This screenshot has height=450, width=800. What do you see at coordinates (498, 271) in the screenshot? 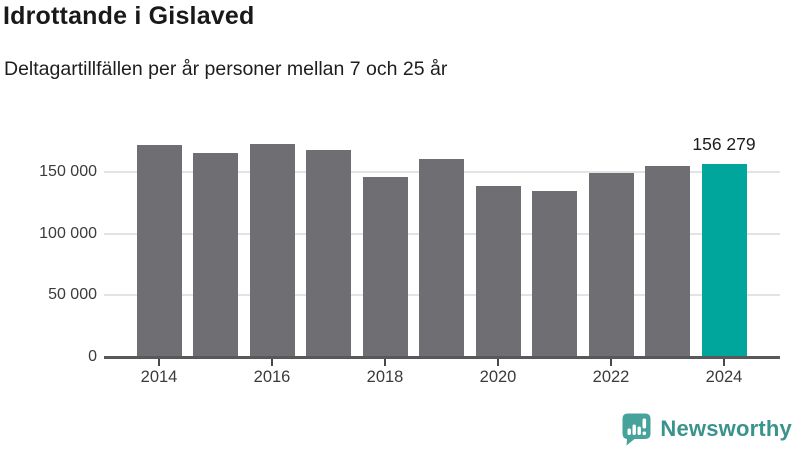
I see `bar-2020` at bounding box center [498, 271].